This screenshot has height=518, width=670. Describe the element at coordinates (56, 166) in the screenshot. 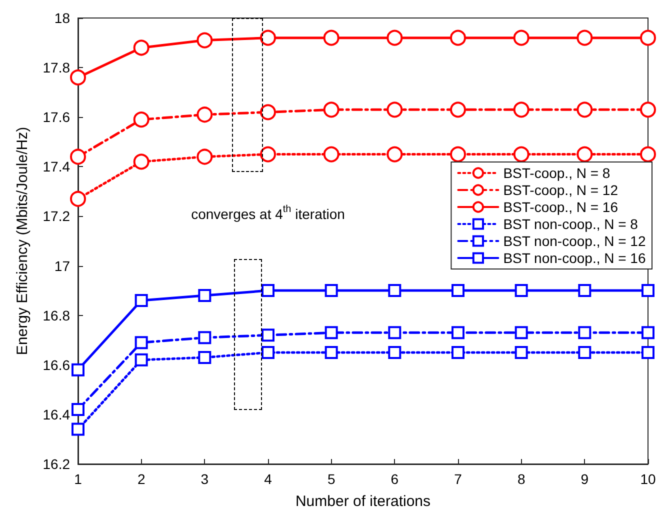

I see `y-tick-label: 17.4` at that location.